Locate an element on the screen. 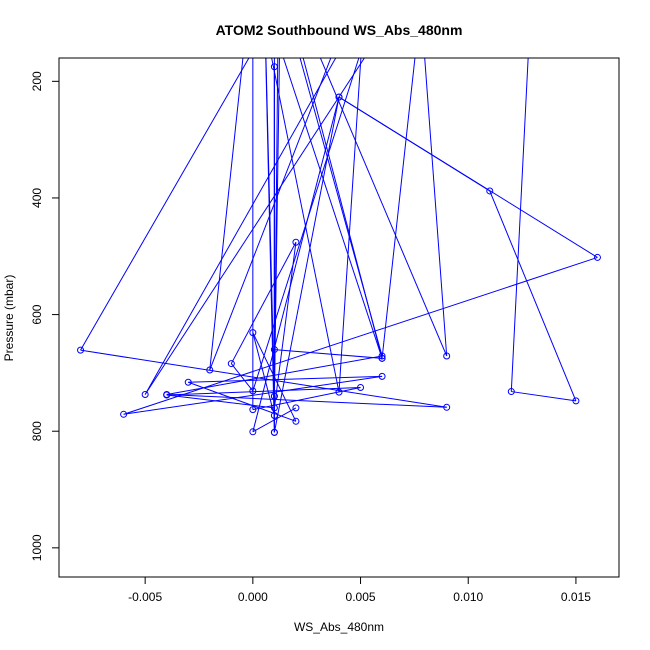 The width and height of the screenshot is (650, 650). y-axis-label: Pressure (mbar) is located at coordinates (9, 318).